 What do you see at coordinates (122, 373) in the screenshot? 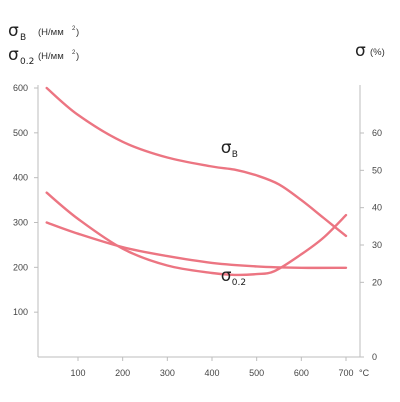
I see `x-tick-label: 200` at bounding box center [122, 373].